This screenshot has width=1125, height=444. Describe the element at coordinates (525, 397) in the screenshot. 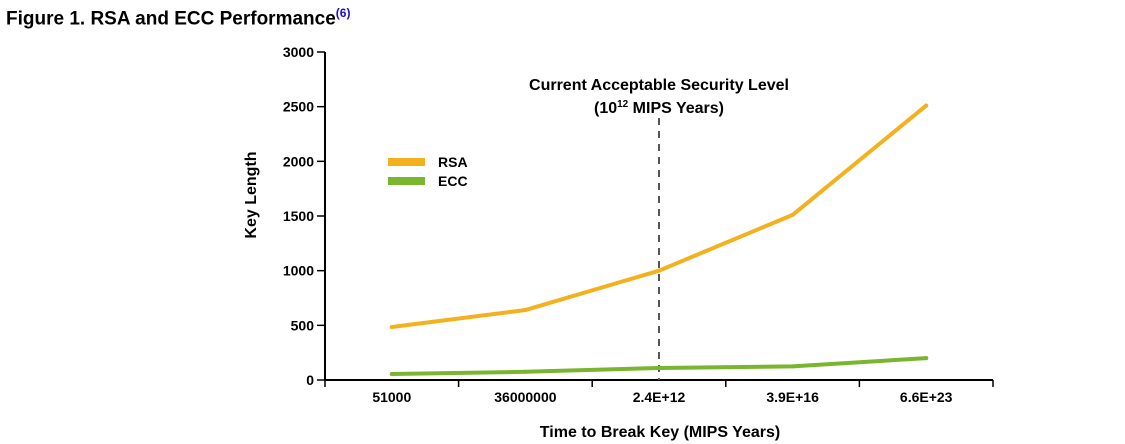

I see `x-tick-label: 36000000` at that location.